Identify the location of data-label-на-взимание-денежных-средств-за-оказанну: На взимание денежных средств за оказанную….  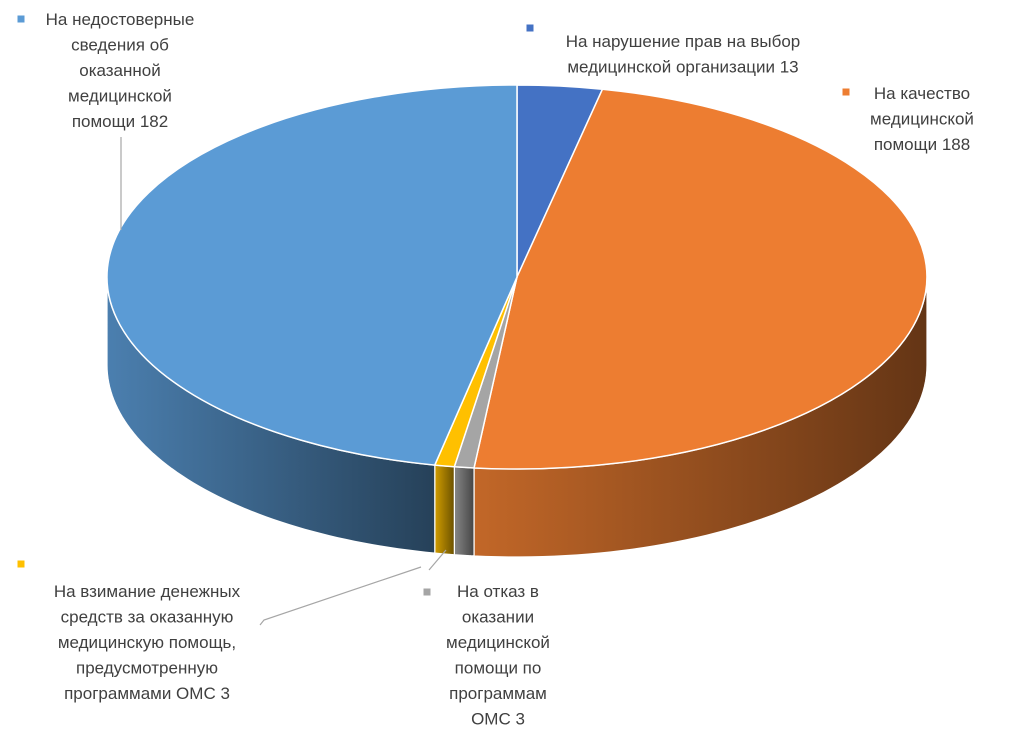
(147, 642).